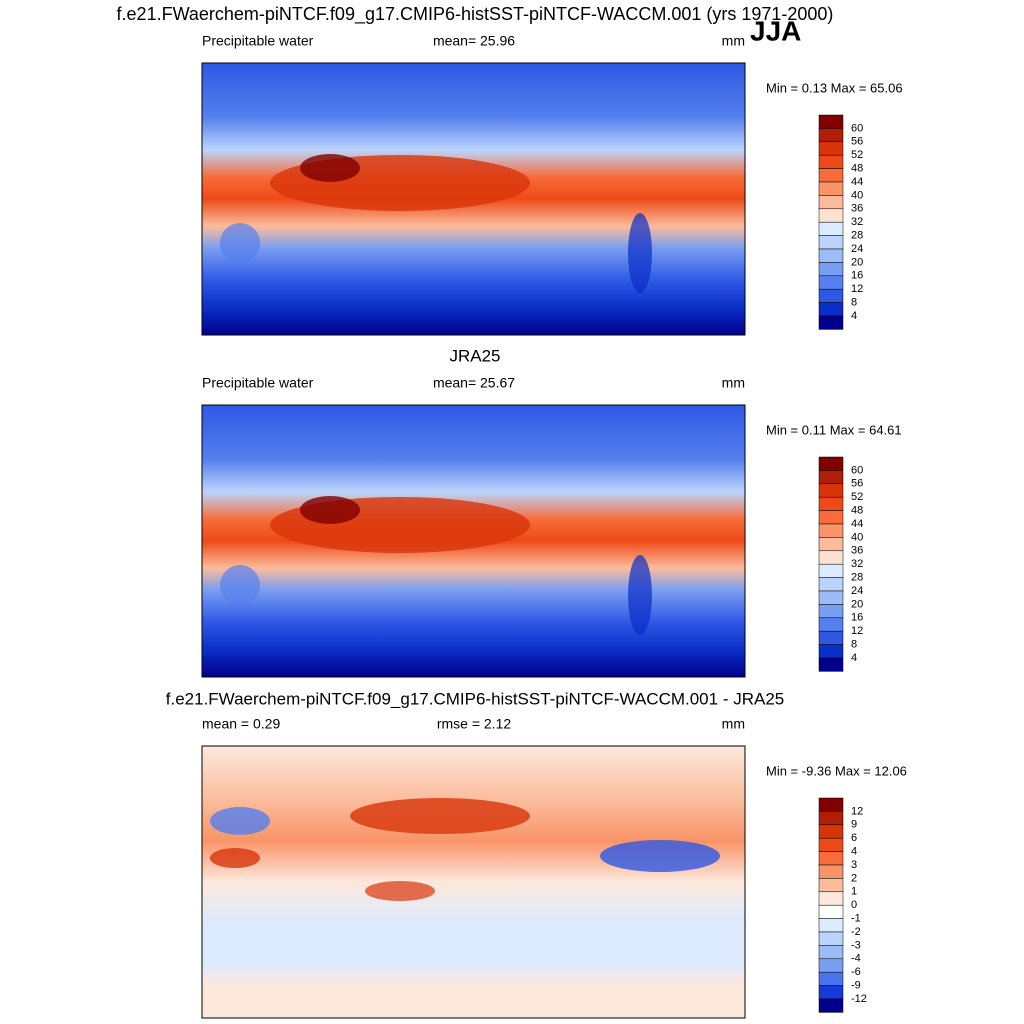 The width and height of the screenshot is (1024, 1024). What do you see at coordinates (854, 838) in the screenshot?
I see `colorbar-label: 6` at bounding box center [854, 838].